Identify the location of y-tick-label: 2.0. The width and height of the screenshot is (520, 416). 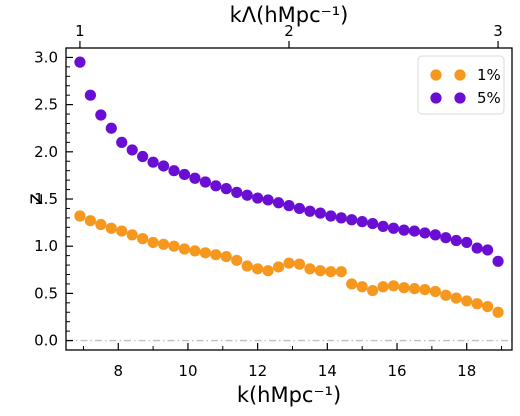
(46, 152).